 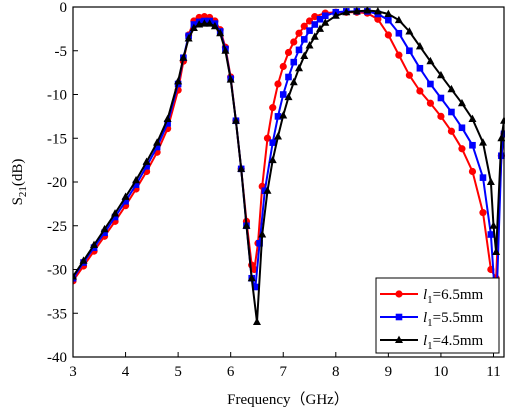 I want to click on y-tick-label: -10, so click(x=57, y=96).